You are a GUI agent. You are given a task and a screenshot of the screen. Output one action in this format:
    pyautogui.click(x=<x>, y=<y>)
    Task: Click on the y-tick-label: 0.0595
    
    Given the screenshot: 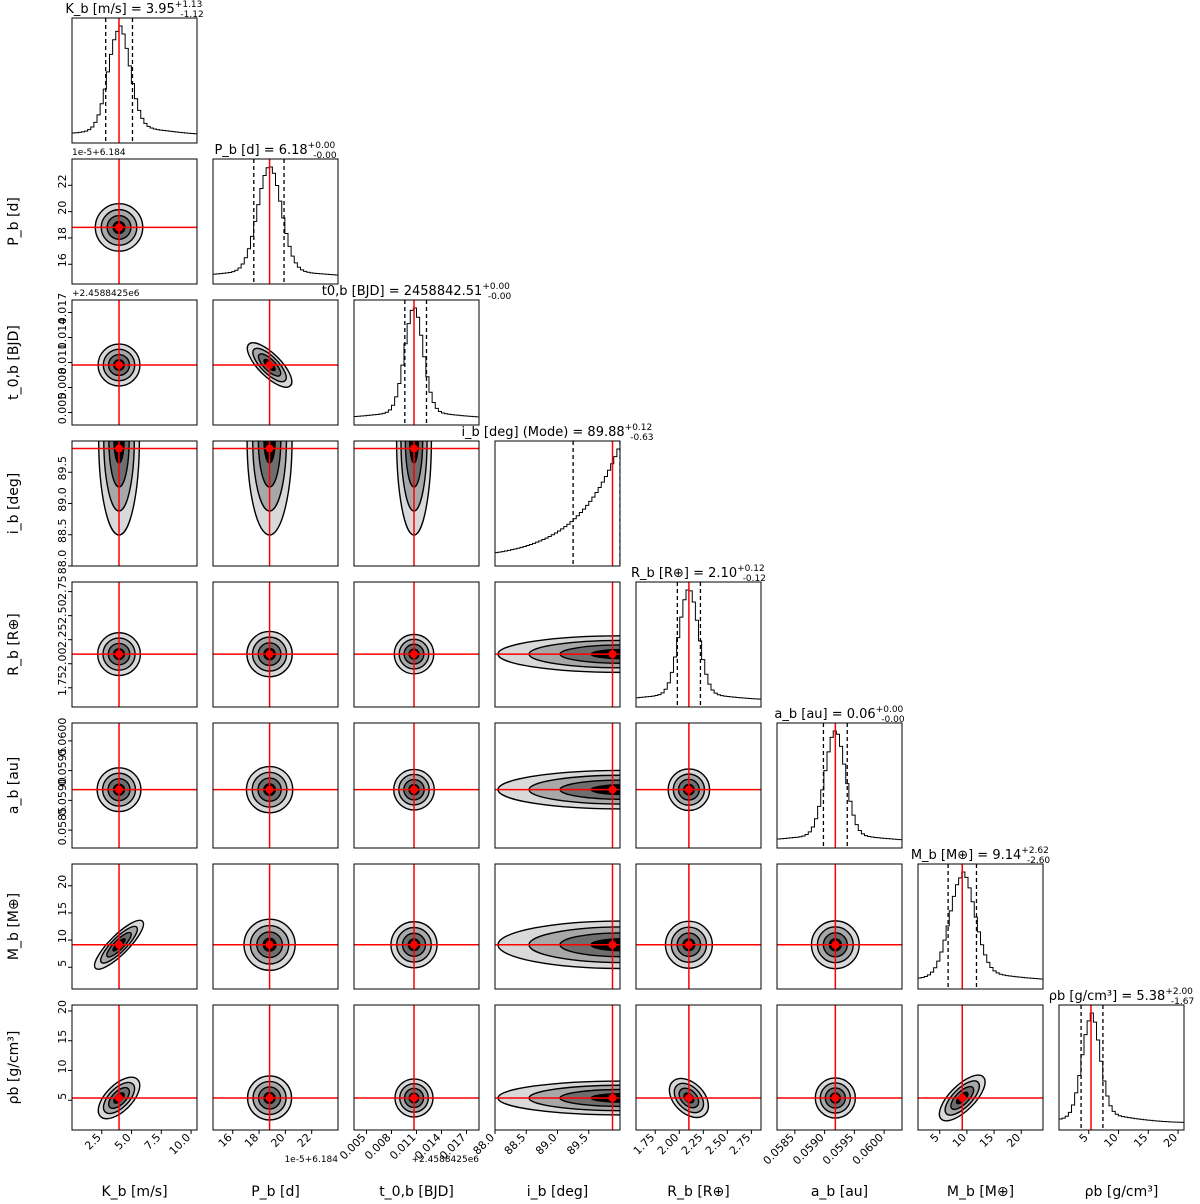 What is the action you would take?
    pyautogui.click(x=62, y=766)
    